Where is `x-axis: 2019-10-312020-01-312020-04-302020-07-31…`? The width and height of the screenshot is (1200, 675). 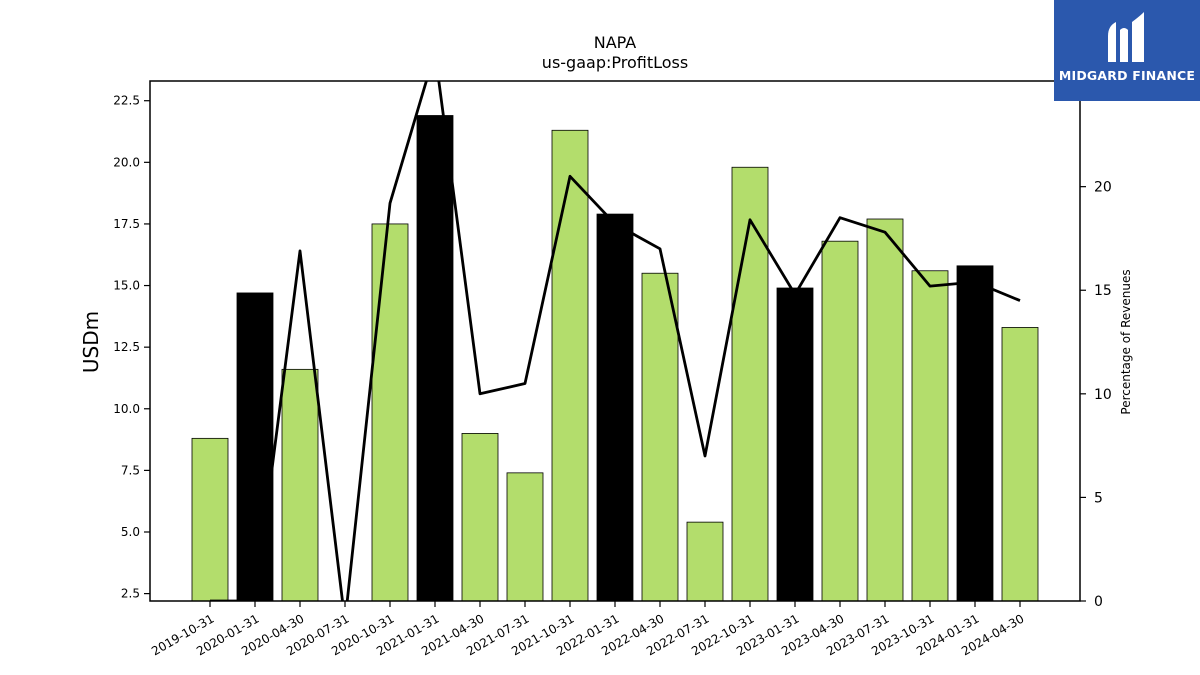 x-axis: 2019-10-312020-01-312020-04-302020-07-31… is located at coordinates (588, 629).